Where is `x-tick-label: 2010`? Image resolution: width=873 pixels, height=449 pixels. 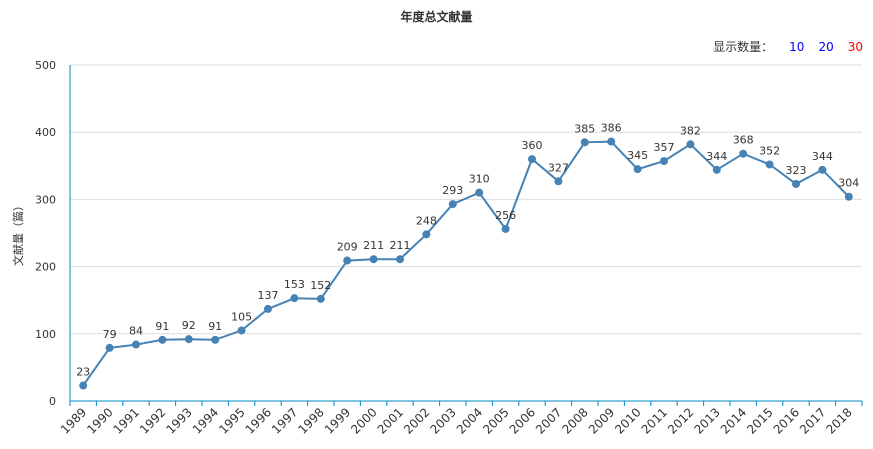
x-tick-label: 2010 is located at coordinates (627, 420).